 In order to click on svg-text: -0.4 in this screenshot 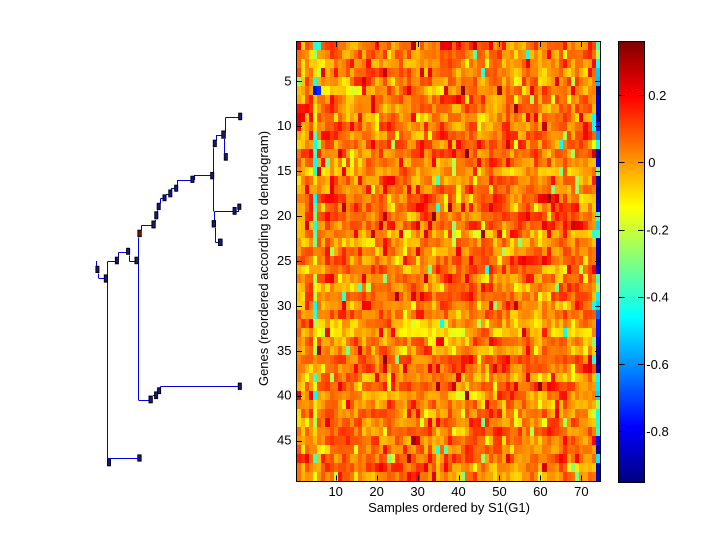, I will do `click(657, 297)`.